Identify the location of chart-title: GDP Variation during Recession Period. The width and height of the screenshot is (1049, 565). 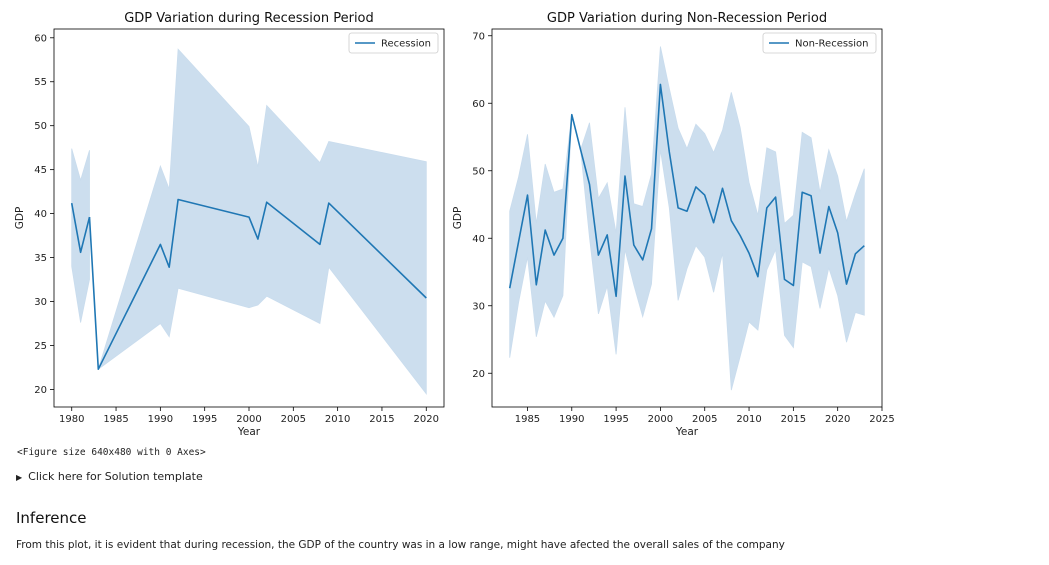
(249, 18).